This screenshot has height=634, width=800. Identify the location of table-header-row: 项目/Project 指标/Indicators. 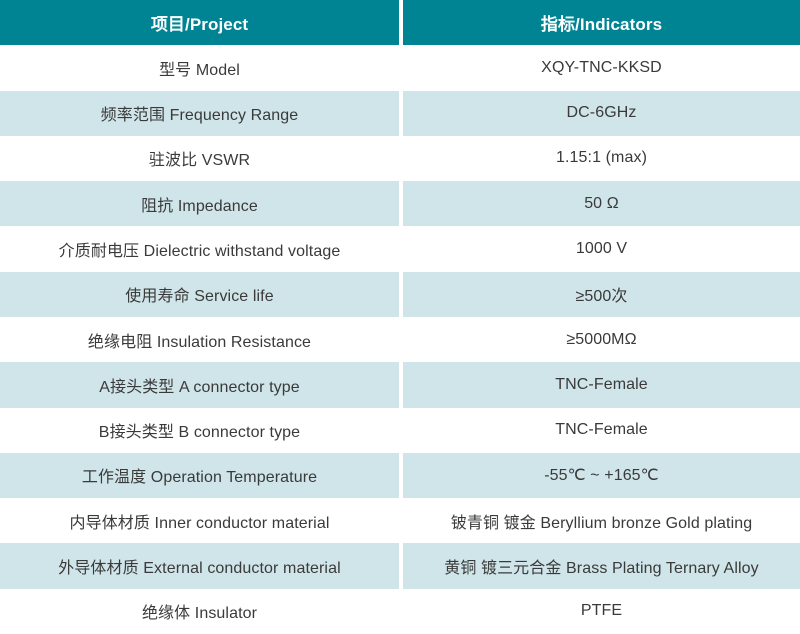
(400, 23).